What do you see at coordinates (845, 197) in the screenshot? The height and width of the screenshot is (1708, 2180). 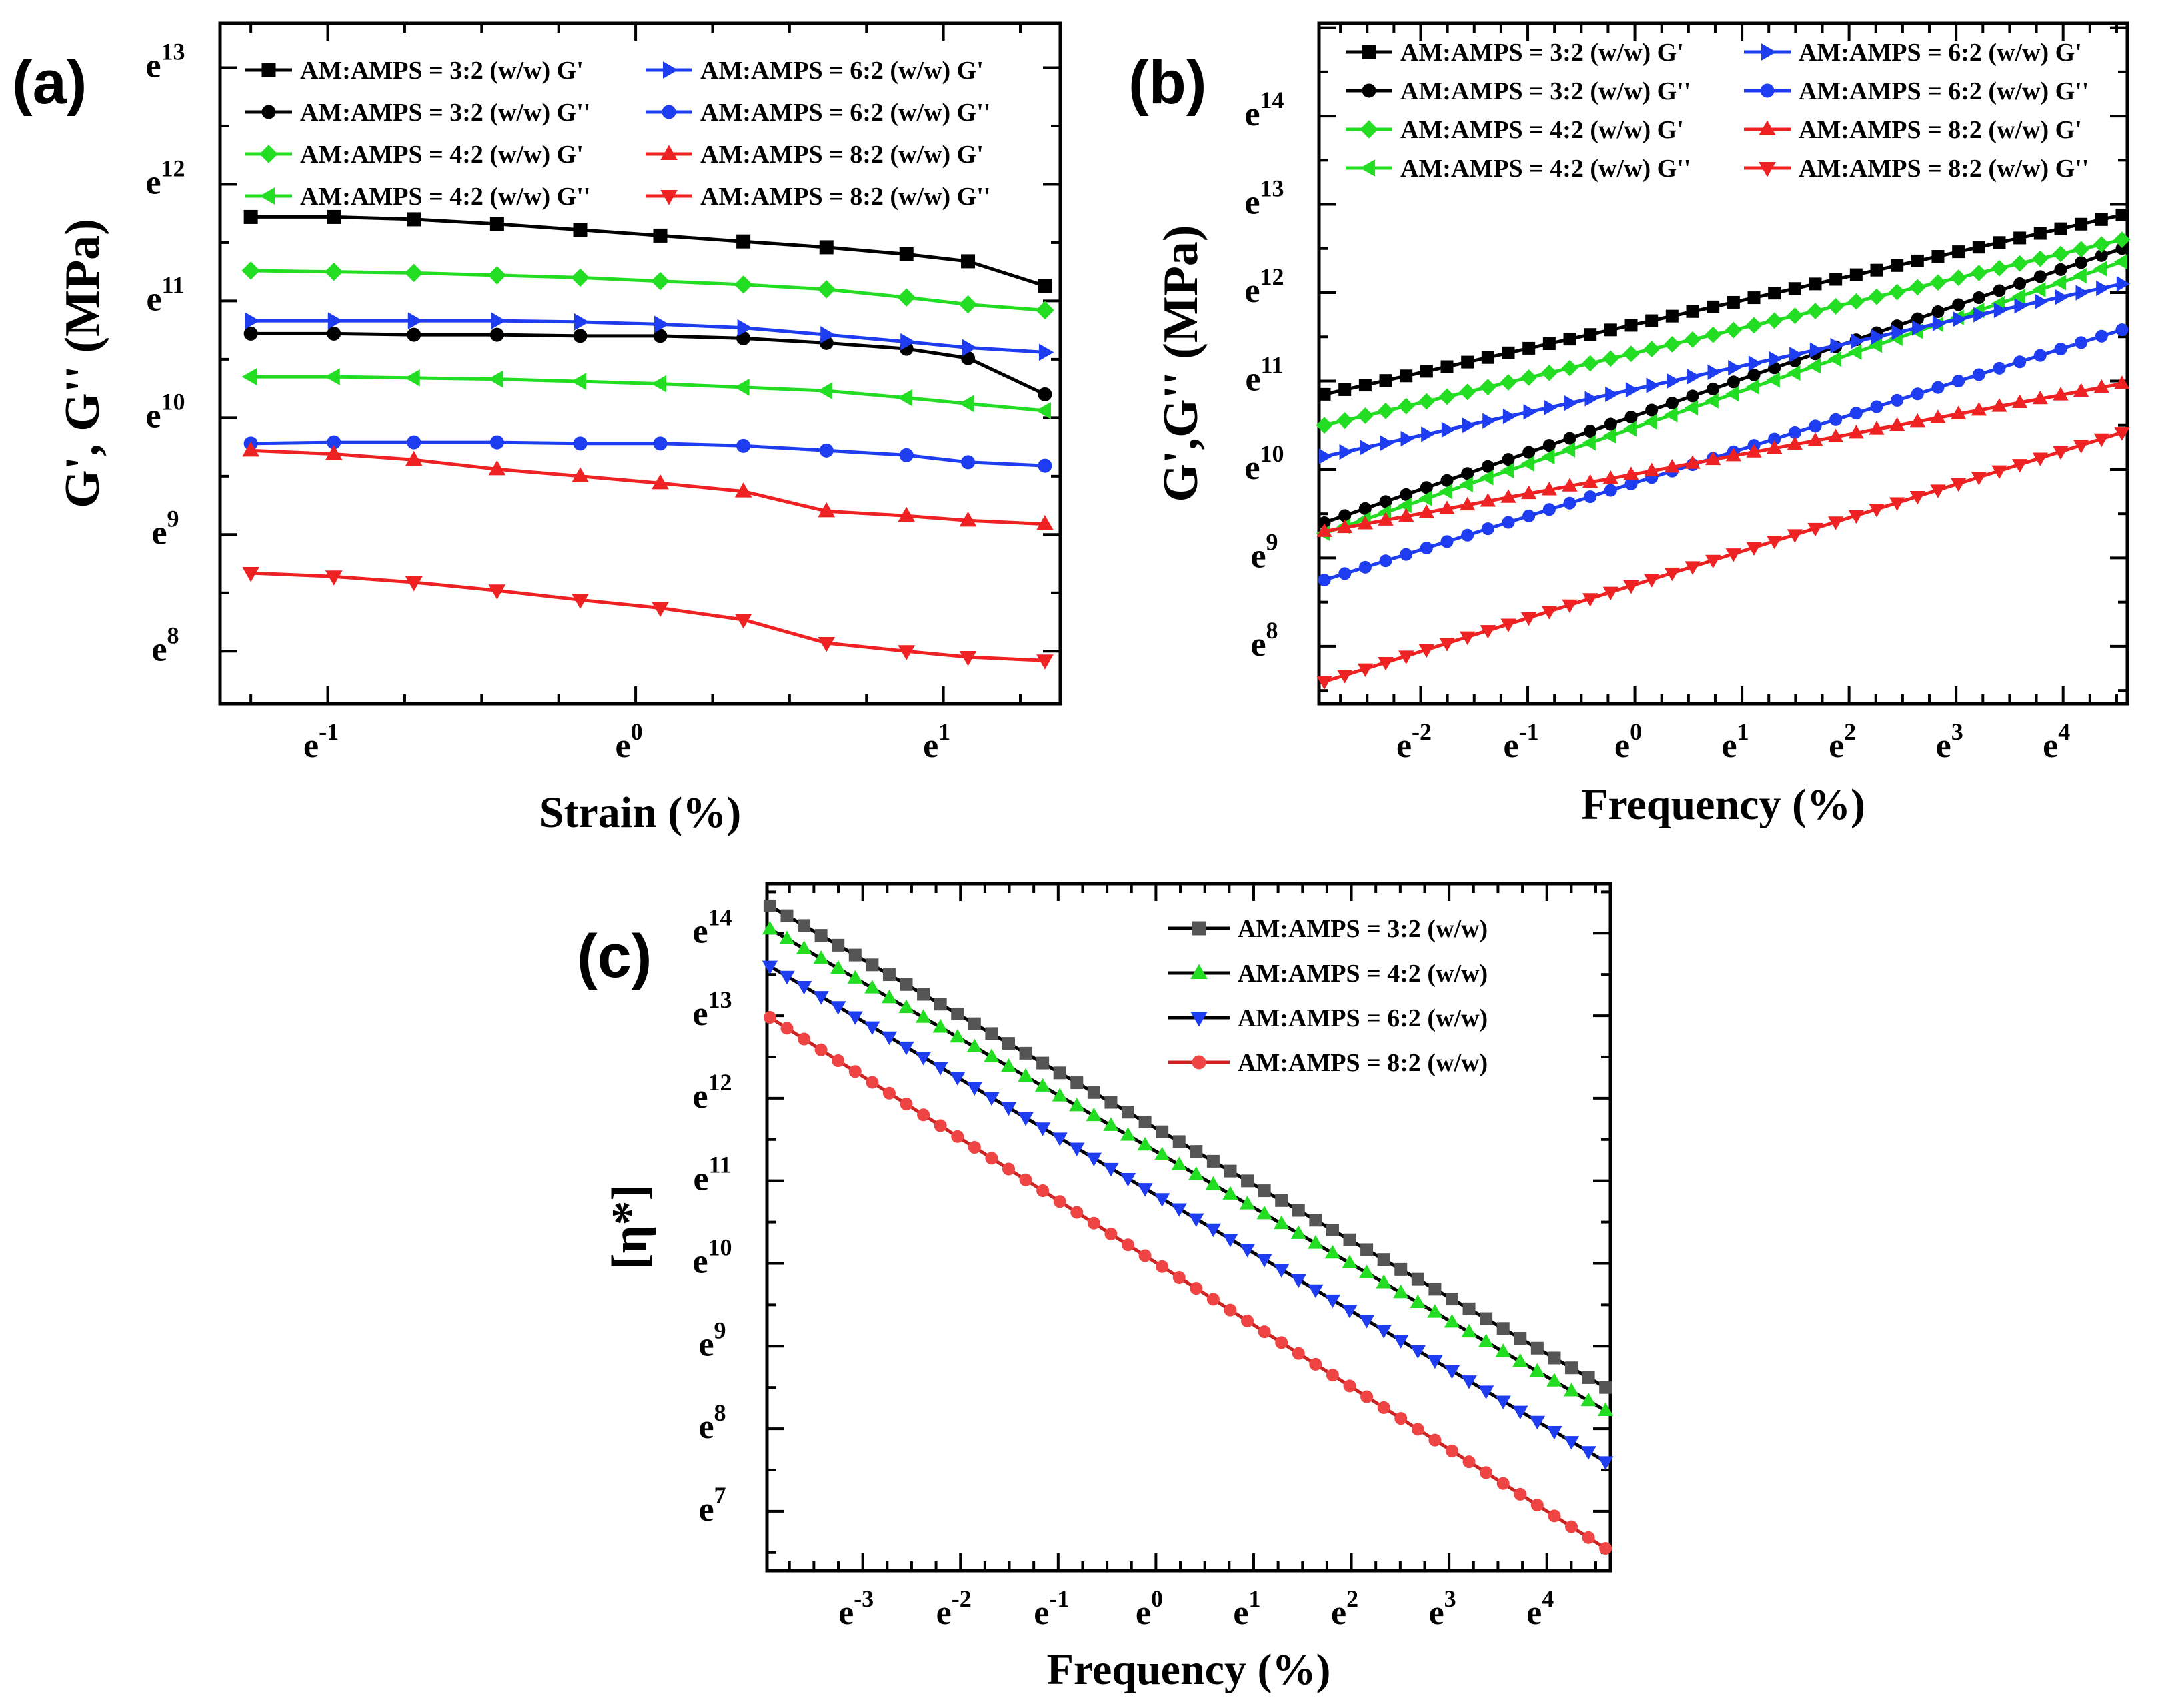 I see `legend-label: AM:AMPS = 8:2 (w/w) G''` at bounding box center [845, 197].